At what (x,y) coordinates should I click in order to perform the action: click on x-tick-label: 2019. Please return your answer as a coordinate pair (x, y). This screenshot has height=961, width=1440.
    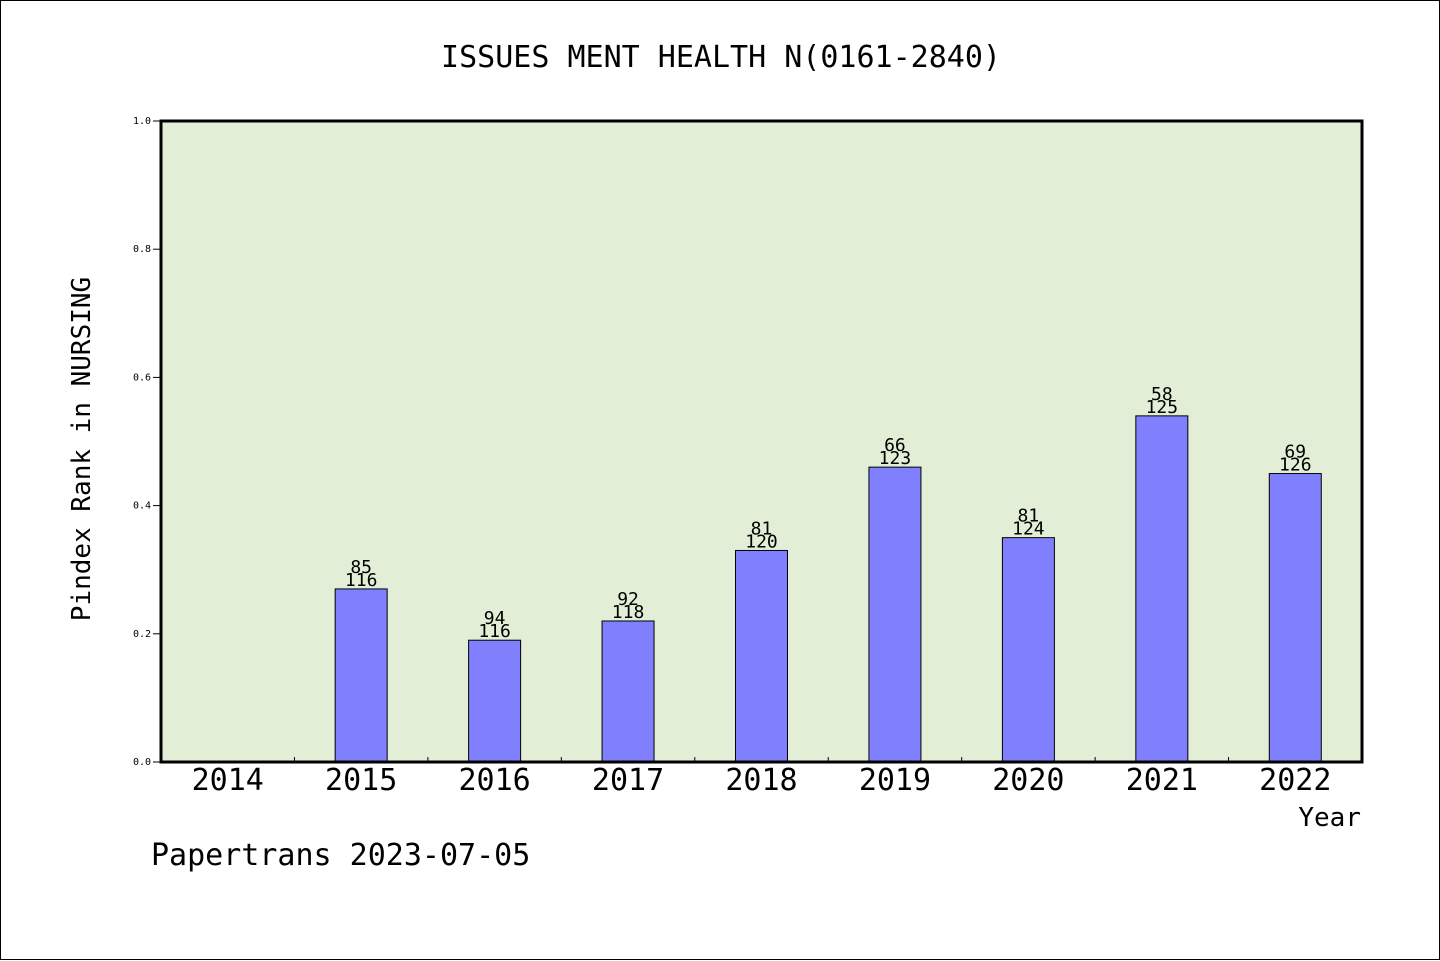
    Looking at the image, I should click on (895, 780).